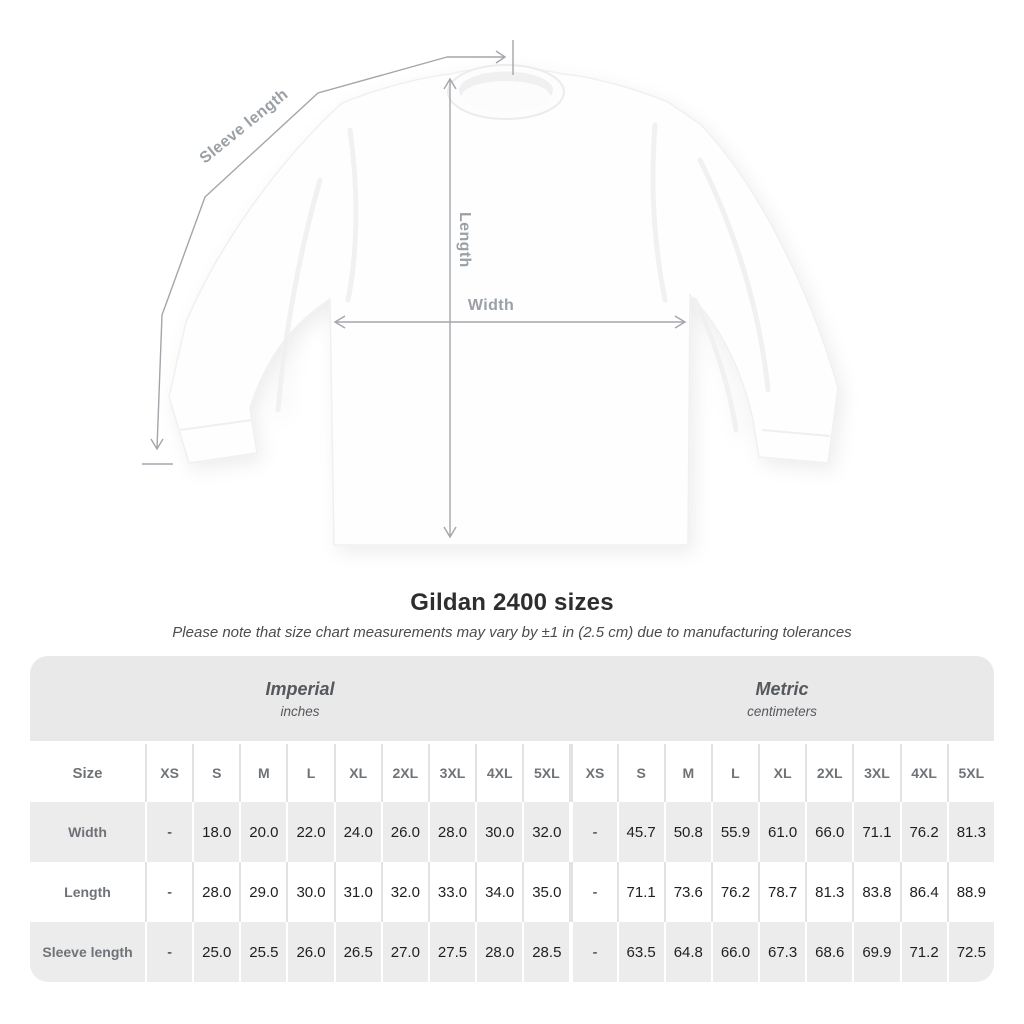 Image resolution: width=1024 pixels, height=1024 pixels. Describe the element at coordinates (498, 773) in the screenshot. I see `size-header-imperial-4xl: 4XL` at that location.